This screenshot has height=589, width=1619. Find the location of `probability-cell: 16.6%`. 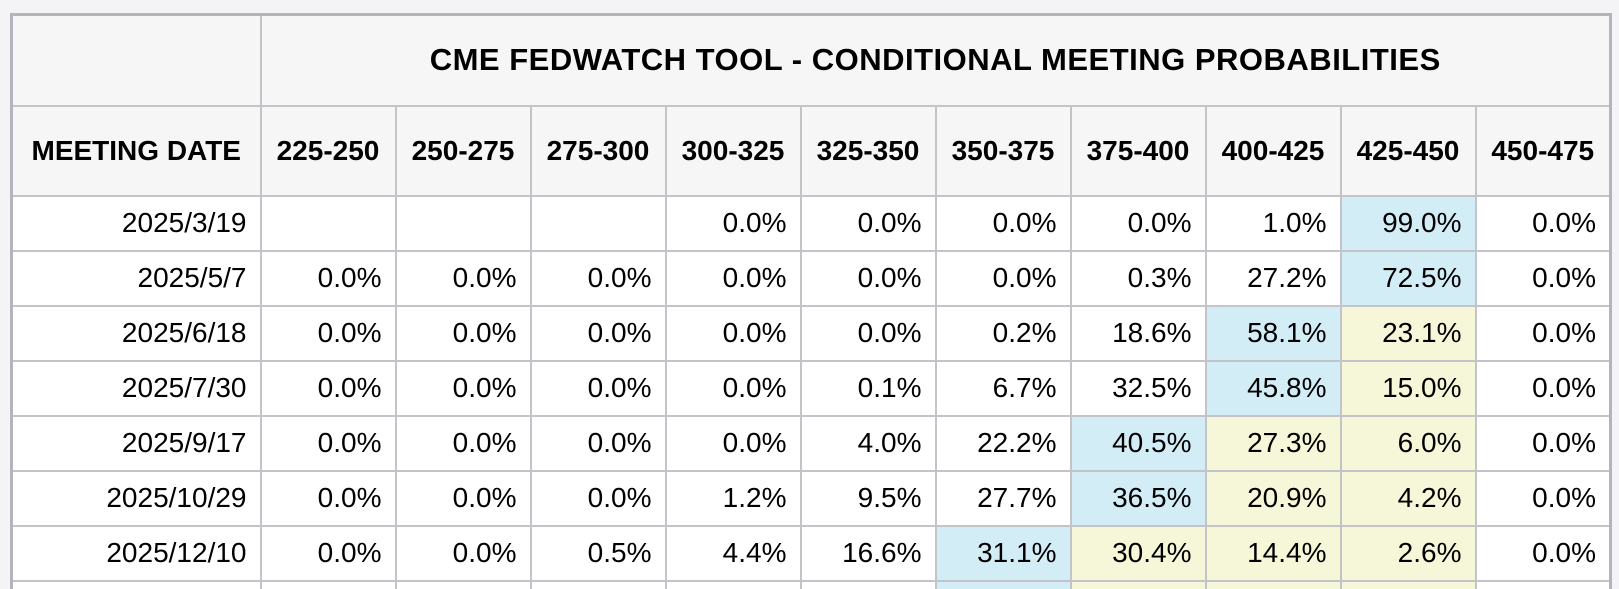

probability-cell: 16.6% is located at coordinates (868, 553).